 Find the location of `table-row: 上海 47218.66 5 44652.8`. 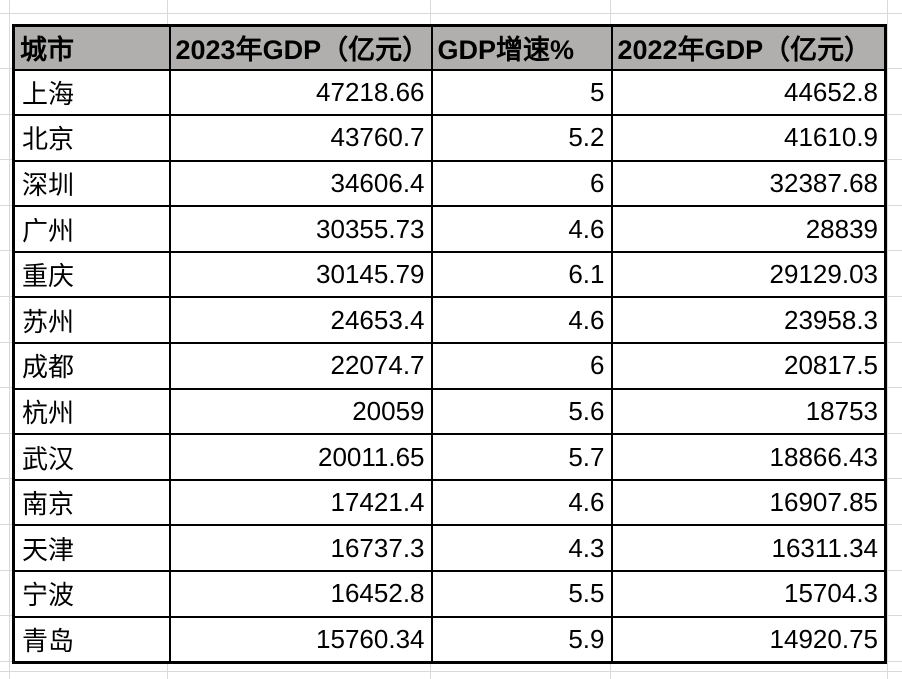

table-row: 上海 47218.66 5 44652.8 is located at coordinates (449, 92).